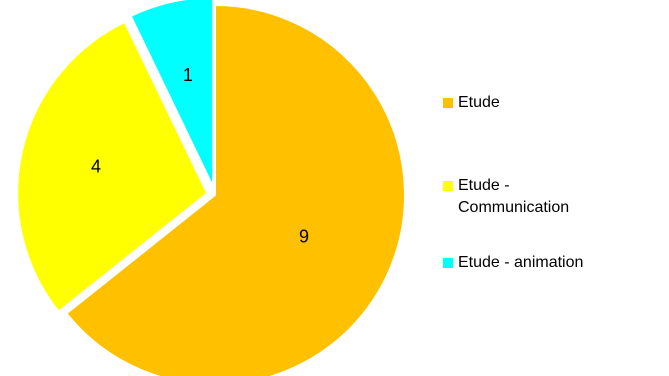 The width and height of the screenshot is (669, 376). What do you see at coordinates (521, 262) in the screenshot?
I see `legend-label-etude-animation: Etude - animation` at bounding box center [521, 262].